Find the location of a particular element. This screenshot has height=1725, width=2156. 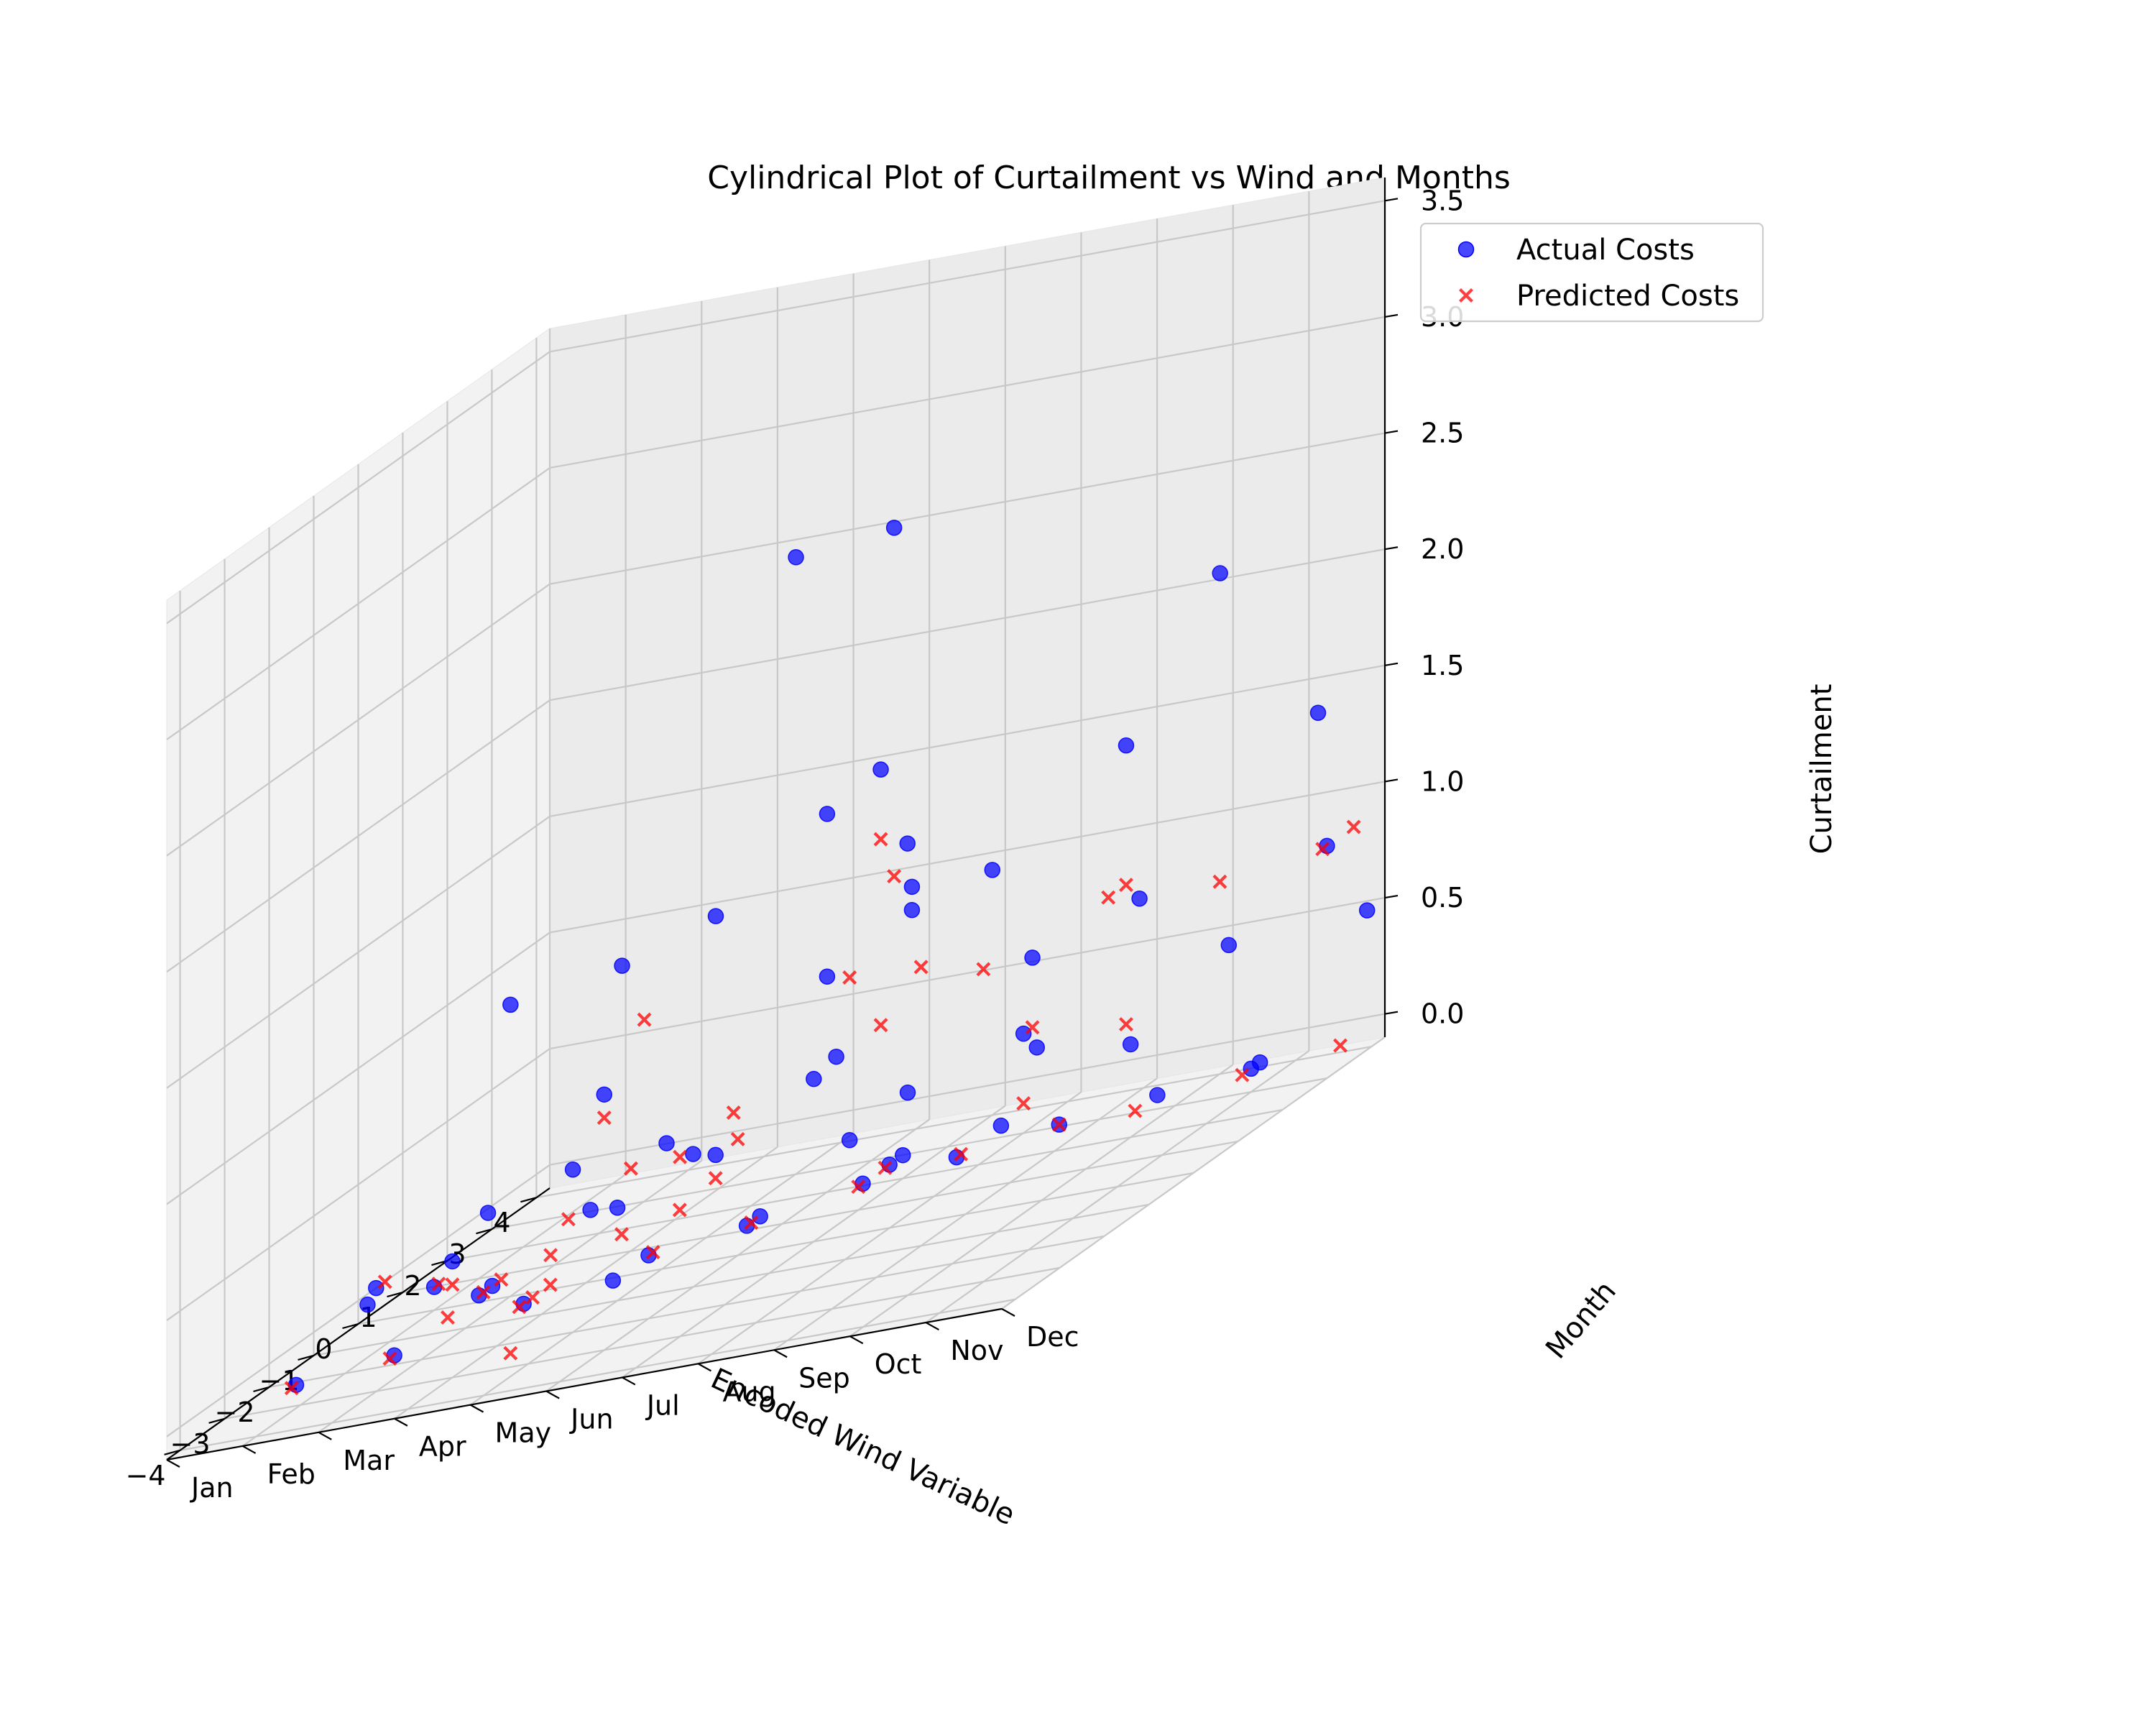

z-tick-label: 2.0 is located at coordinates (1442, 549).